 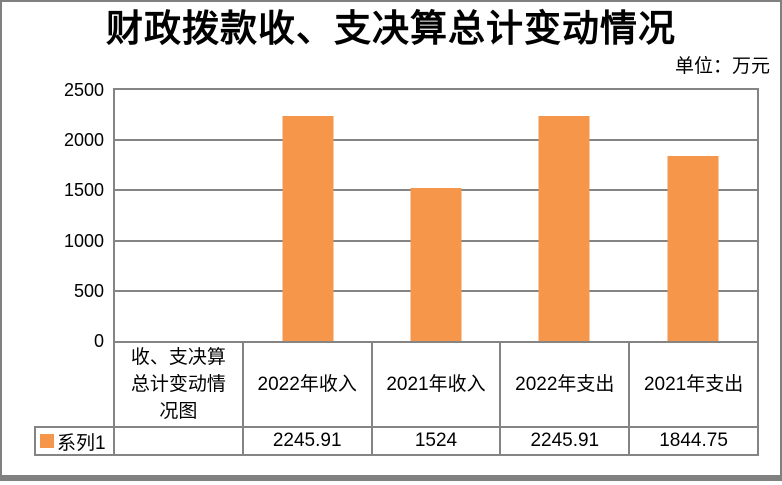 I want to click on y-axis-tick-label: 2000, so click(x=83, y=140).